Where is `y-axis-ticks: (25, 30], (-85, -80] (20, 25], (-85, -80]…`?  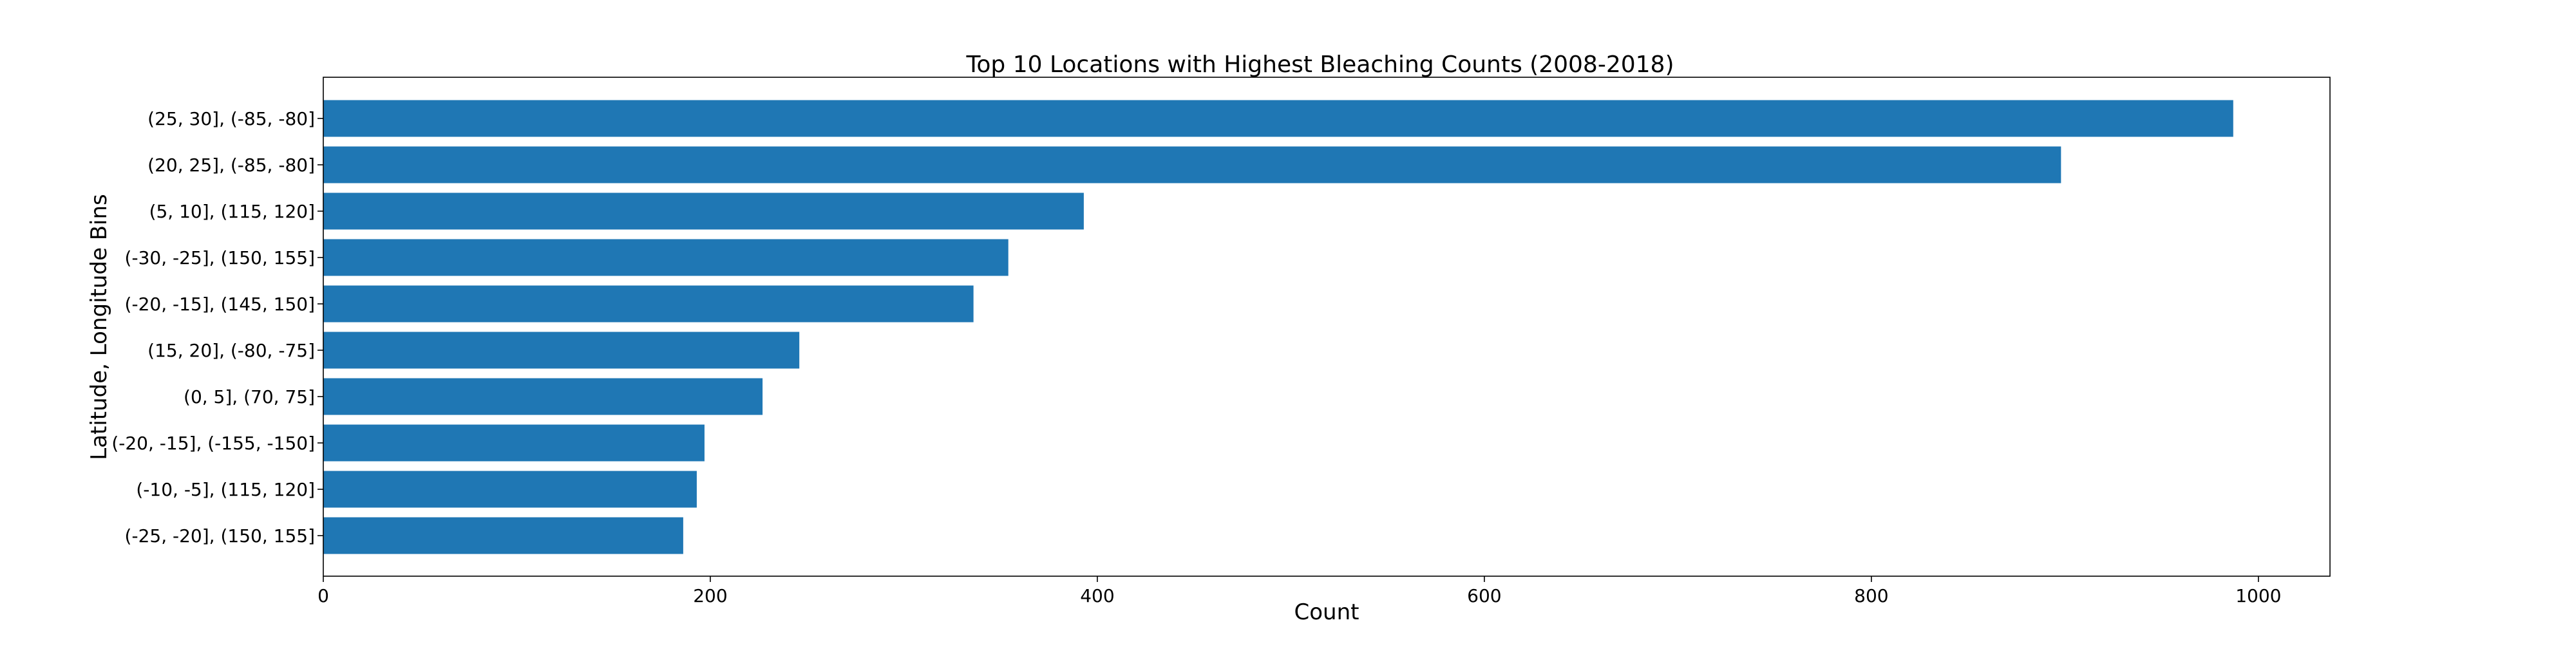 y-axis-ticks: (25, 30], (-85, -80] (20, 25], (-85, -80]… is located at coordinates (217, 327).